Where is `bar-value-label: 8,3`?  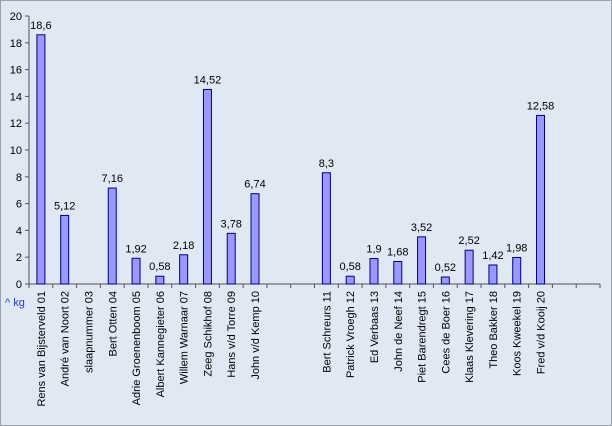
bar-value-label: 8,3 is located at coordinates (326, 164).